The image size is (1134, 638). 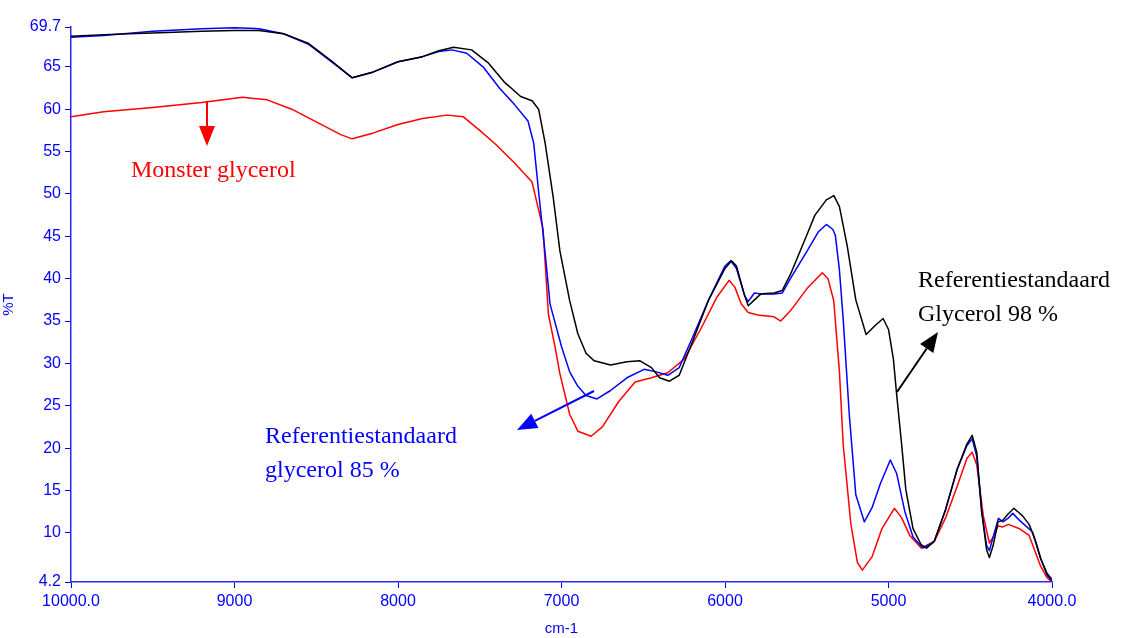 I want to click on y-tick-label: 4.2, so click(x=50, y=581).